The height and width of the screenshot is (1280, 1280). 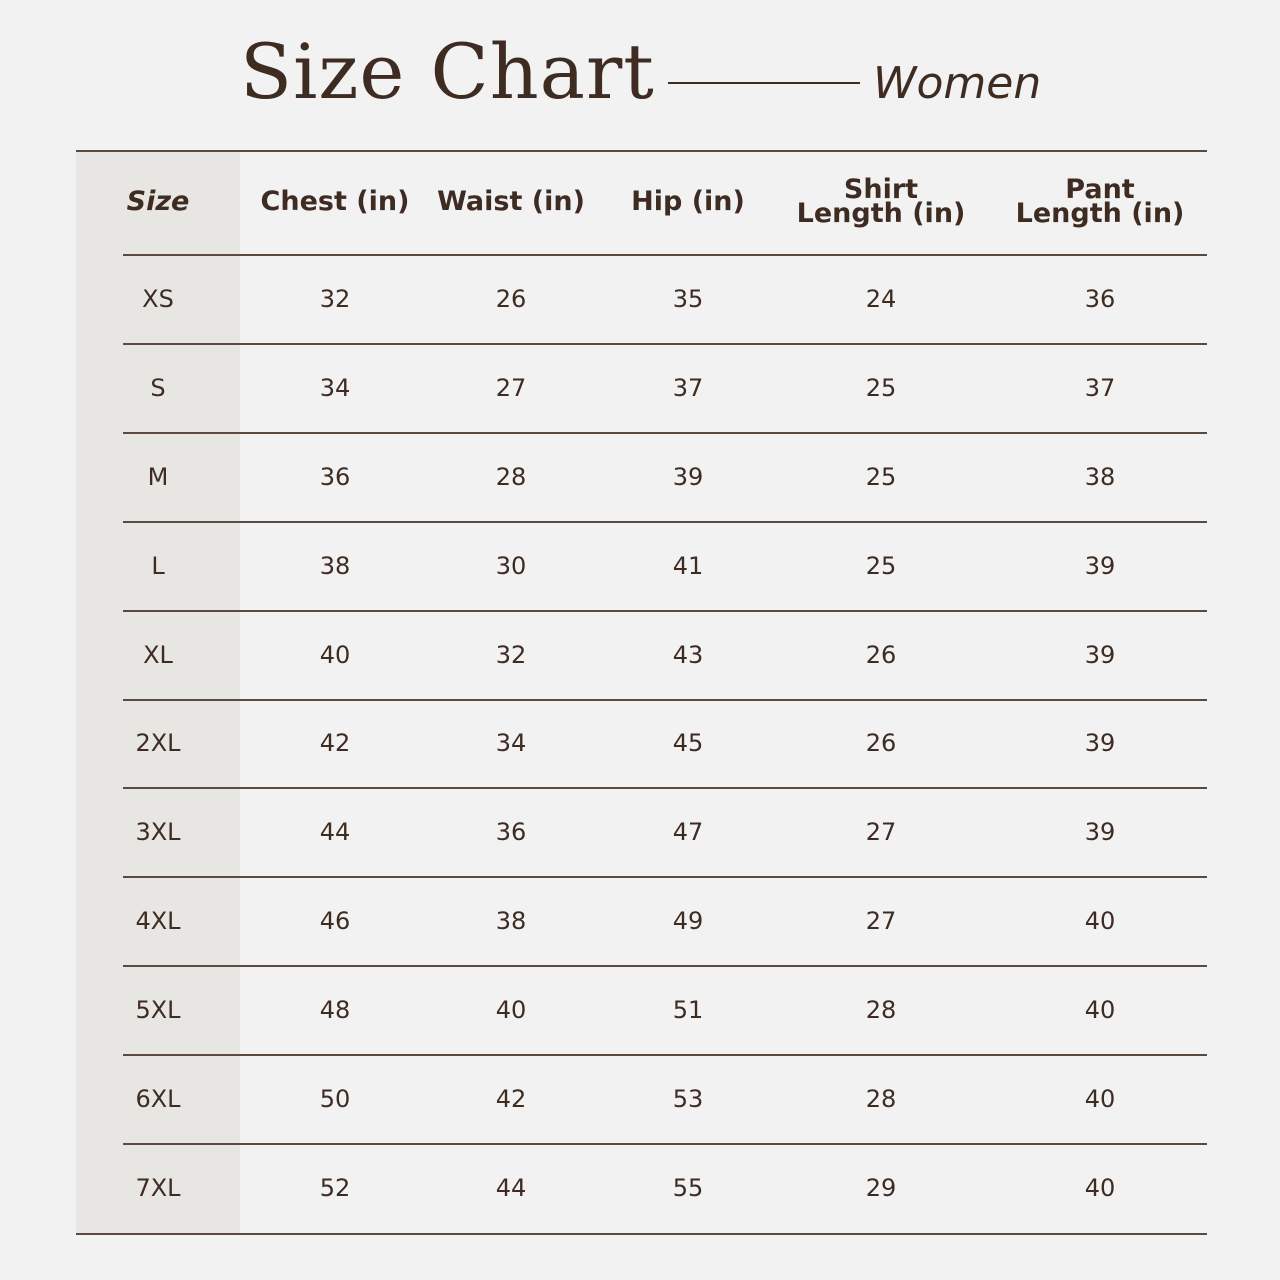 I want to click on table-cell: 43, so click(x=688, y=654).